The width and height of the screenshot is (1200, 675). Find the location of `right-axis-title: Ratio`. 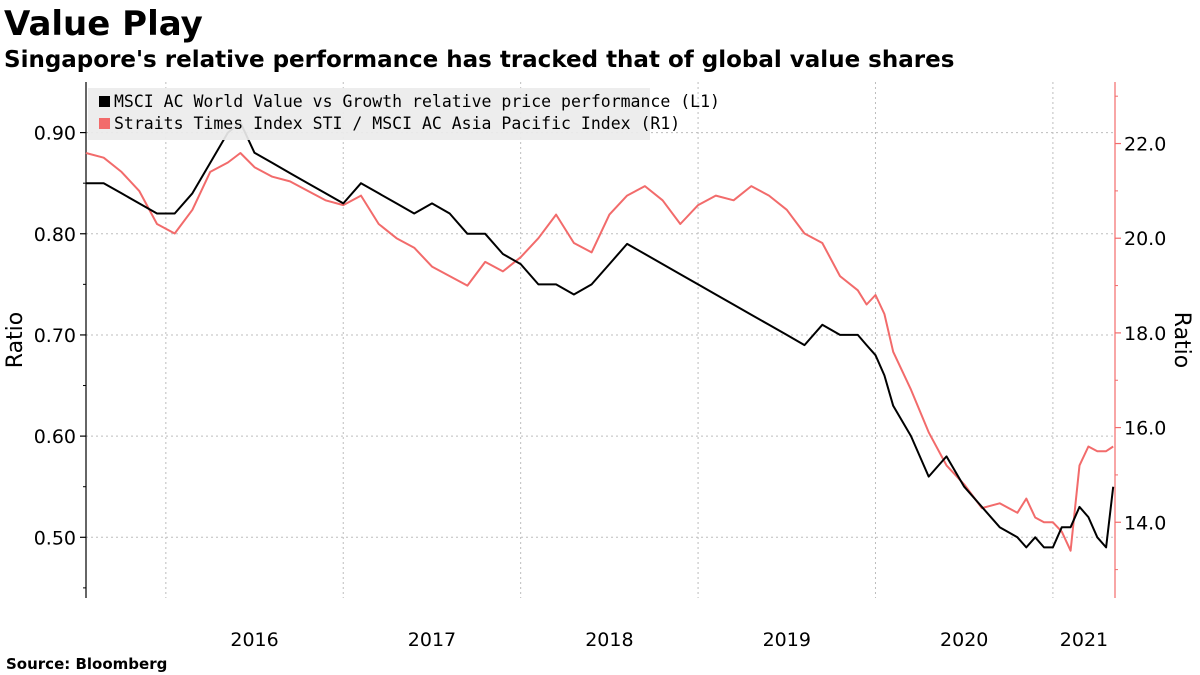

right-axis-title: Ratio is located at coordinates (1181, 340).